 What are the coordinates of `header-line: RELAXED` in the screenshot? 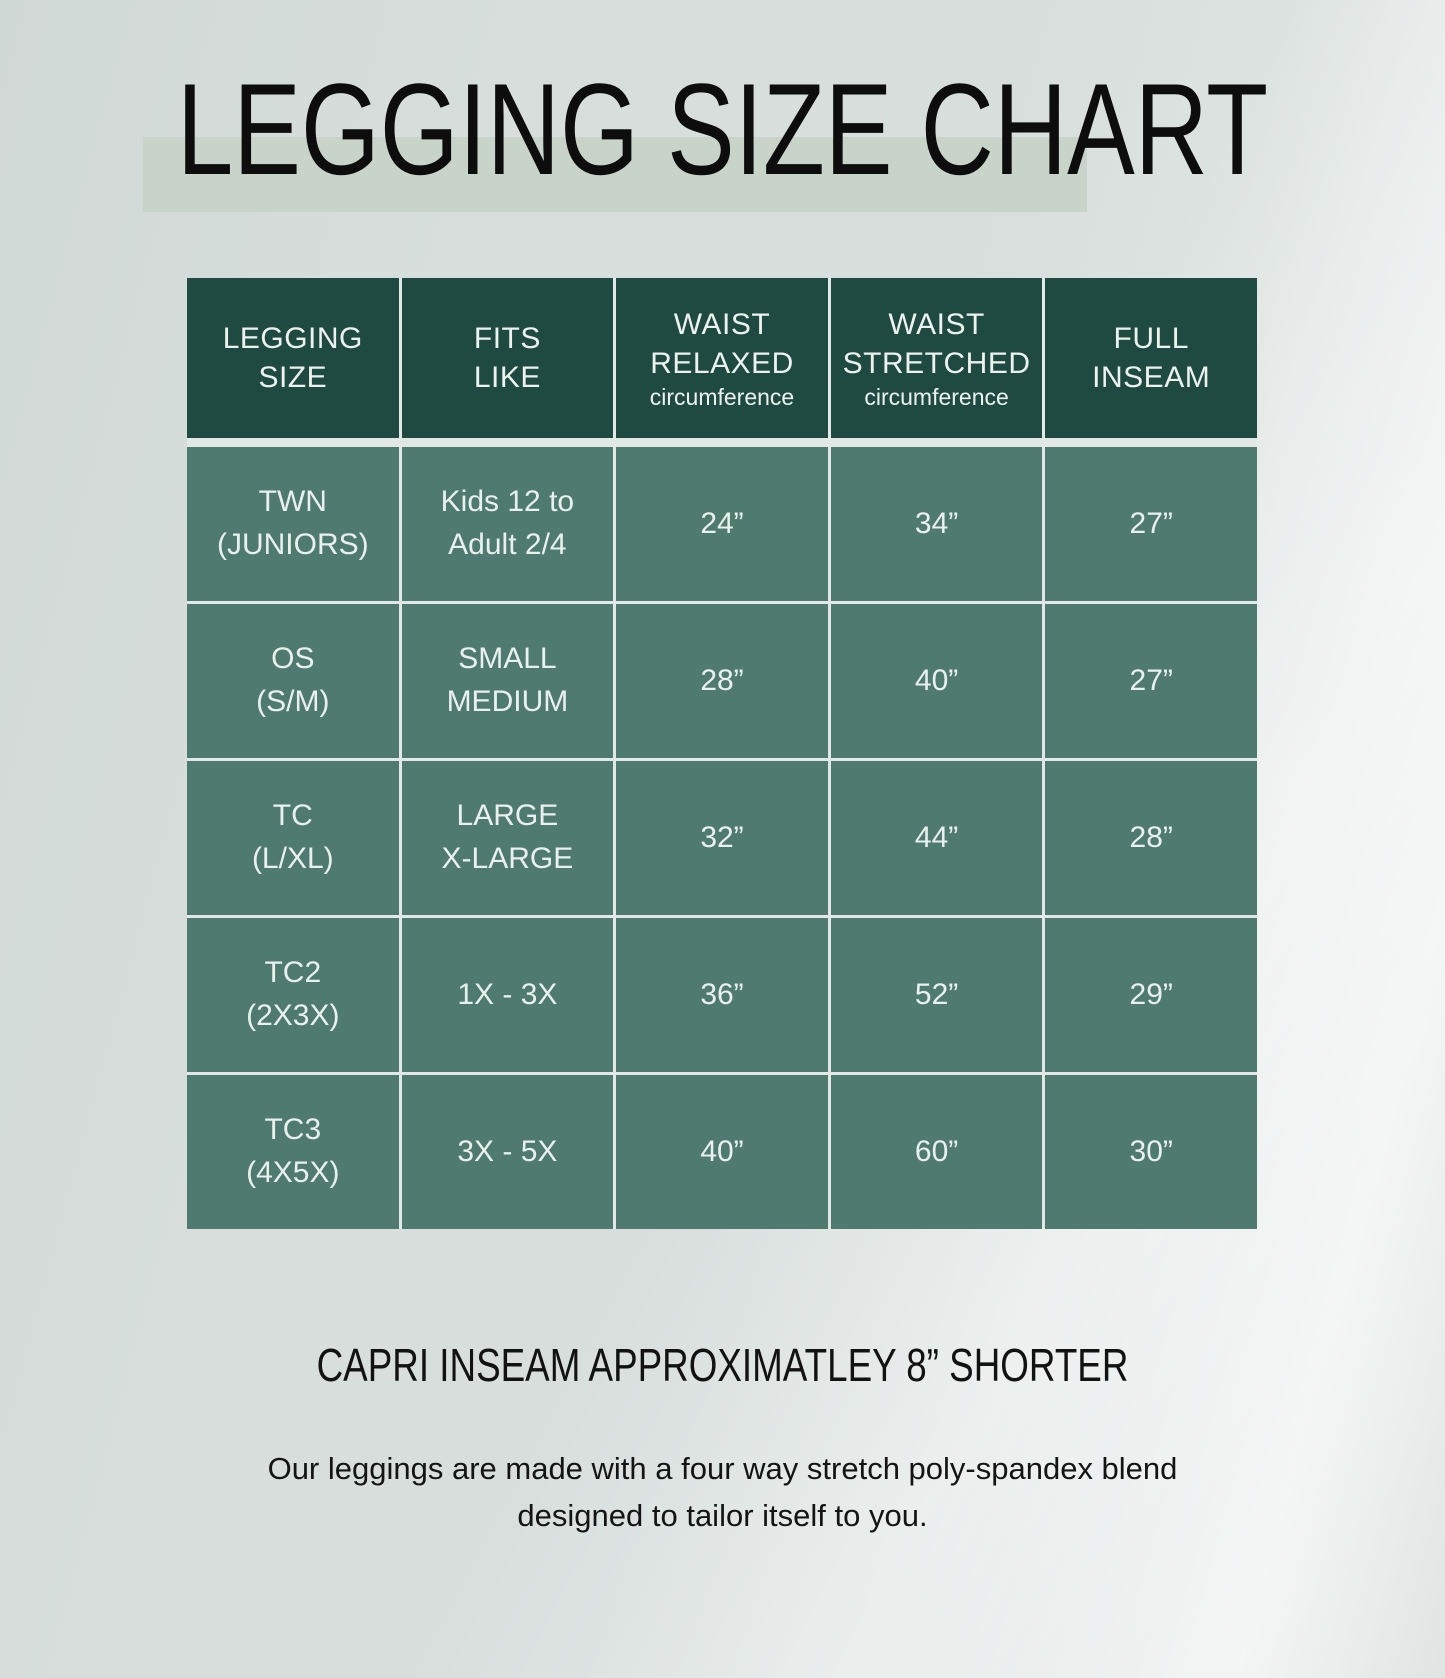 It's located at (722, 363).